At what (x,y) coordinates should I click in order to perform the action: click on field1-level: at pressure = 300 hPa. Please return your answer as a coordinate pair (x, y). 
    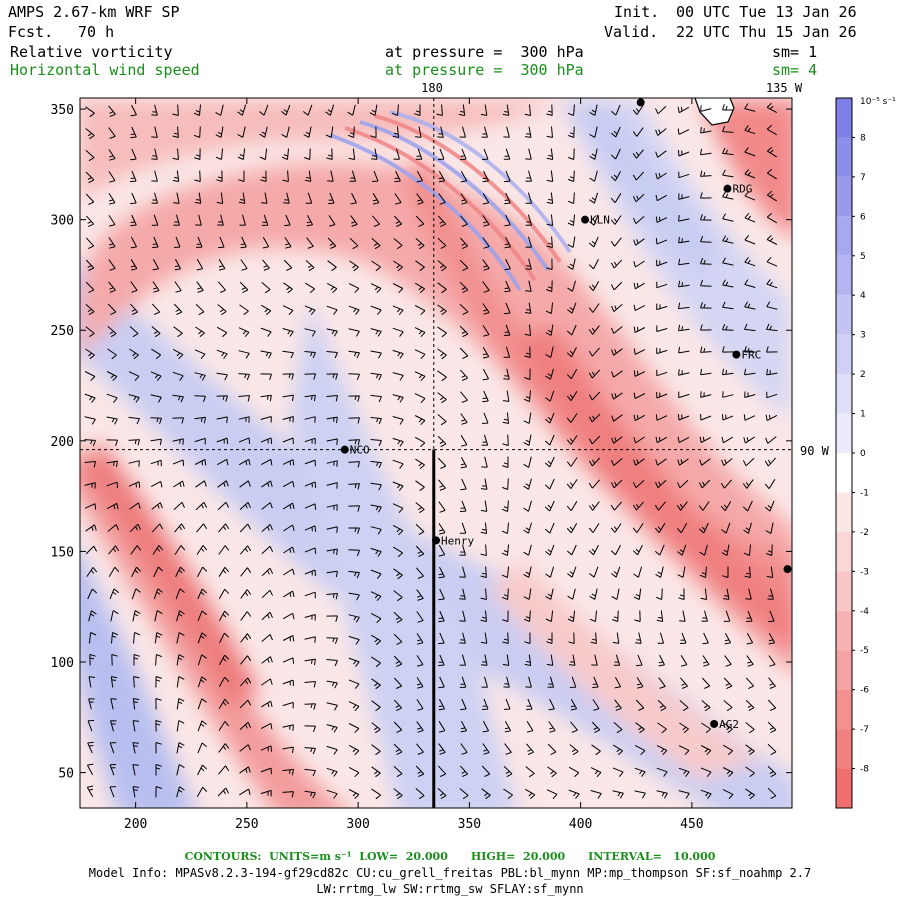
    Looking at the image, I should click on (484, 52).